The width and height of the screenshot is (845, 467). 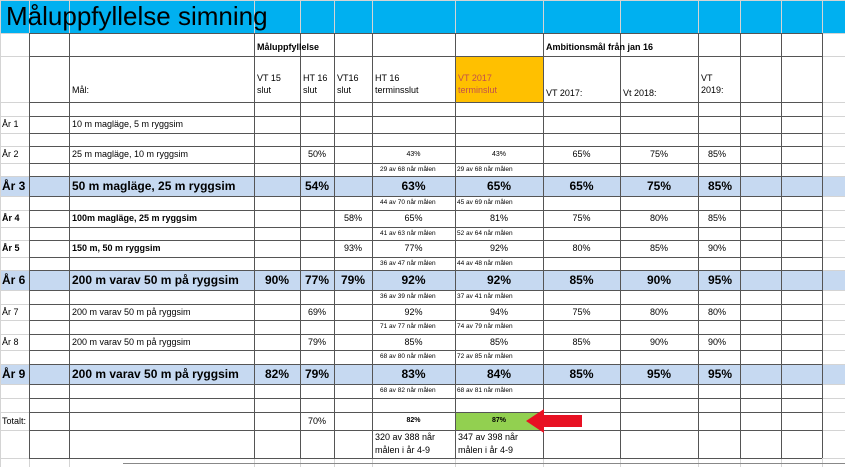 What do you see at coordinates (408, 263) in the screenshot?
I see `row-sub-ht16: 36 av 47 når målen` at bounding box center [408, 263].